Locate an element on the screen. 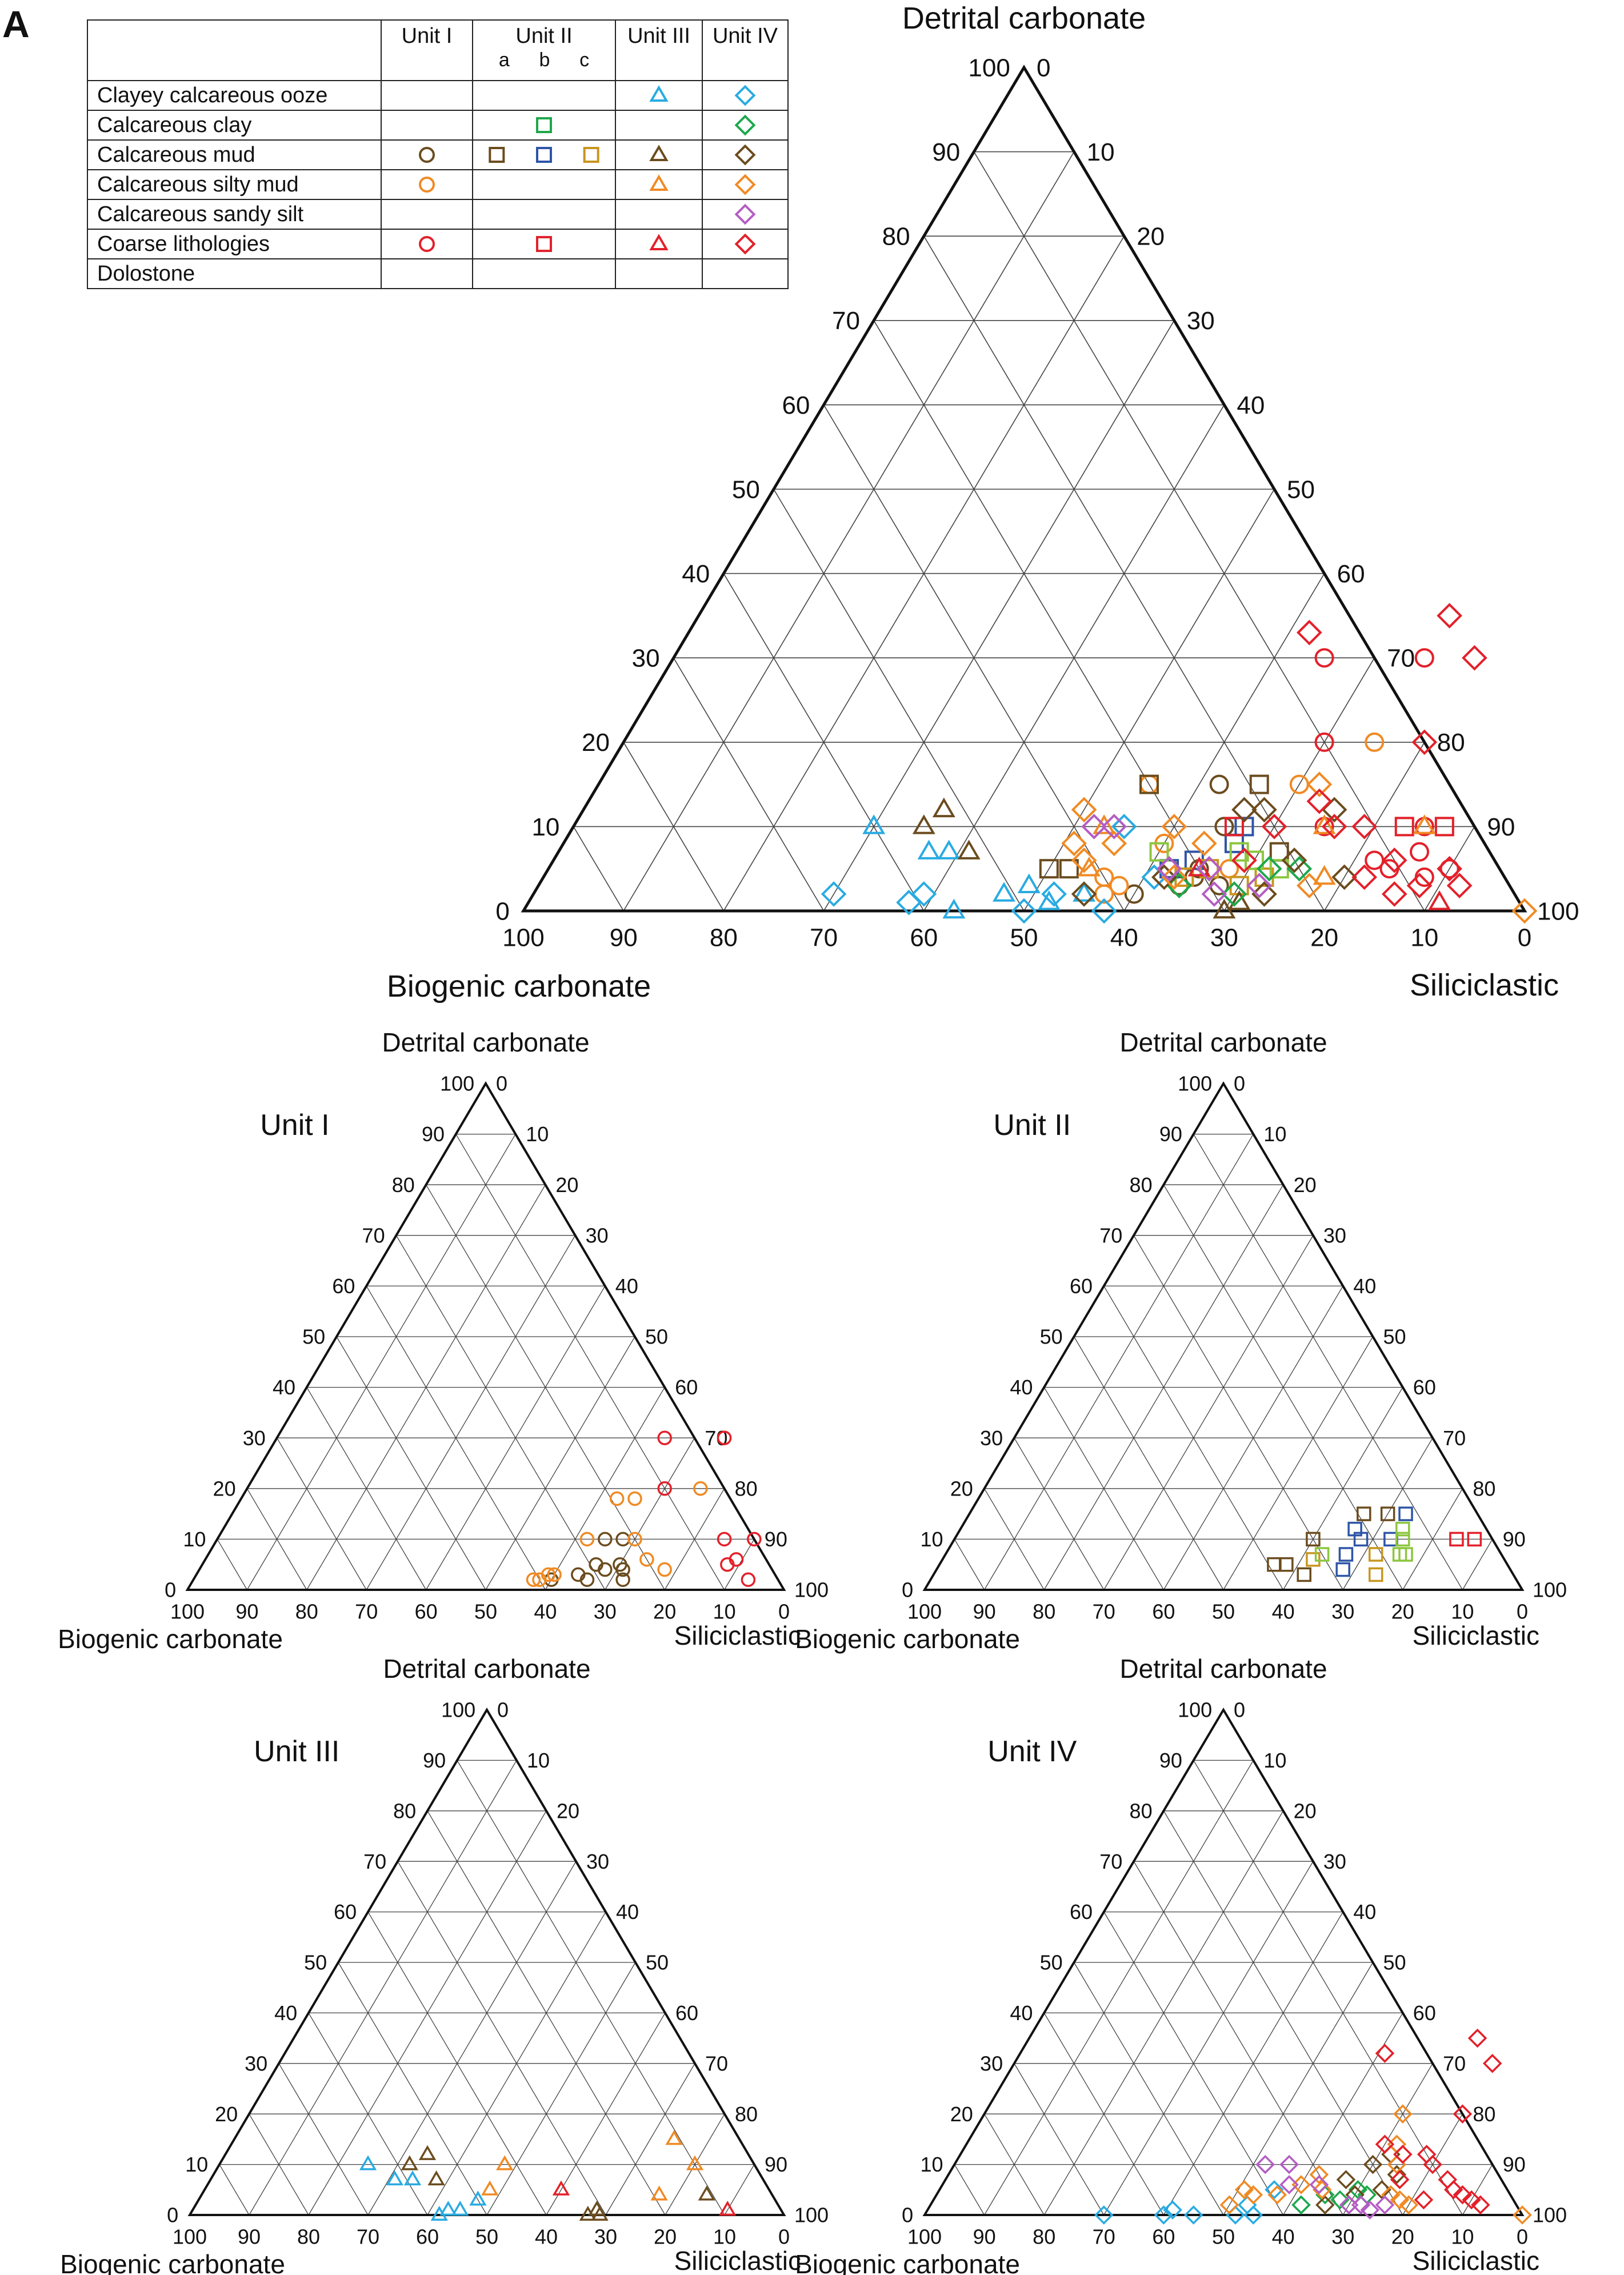  series-triangle-clayey_calcareous_ooze is located at coordinates (979, 866).